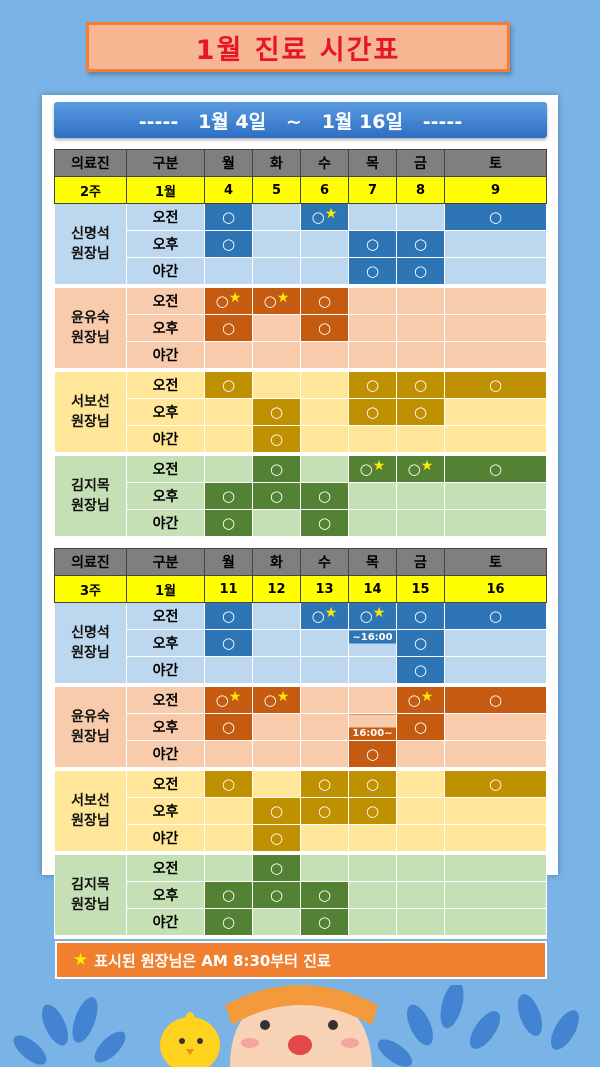 Image resolution: width=600 pixels, height=1067 pixels. Describe the element at coordinates (90, 895) in the screenshot. I see `doctor-name: 김지목 원장님` at that location.